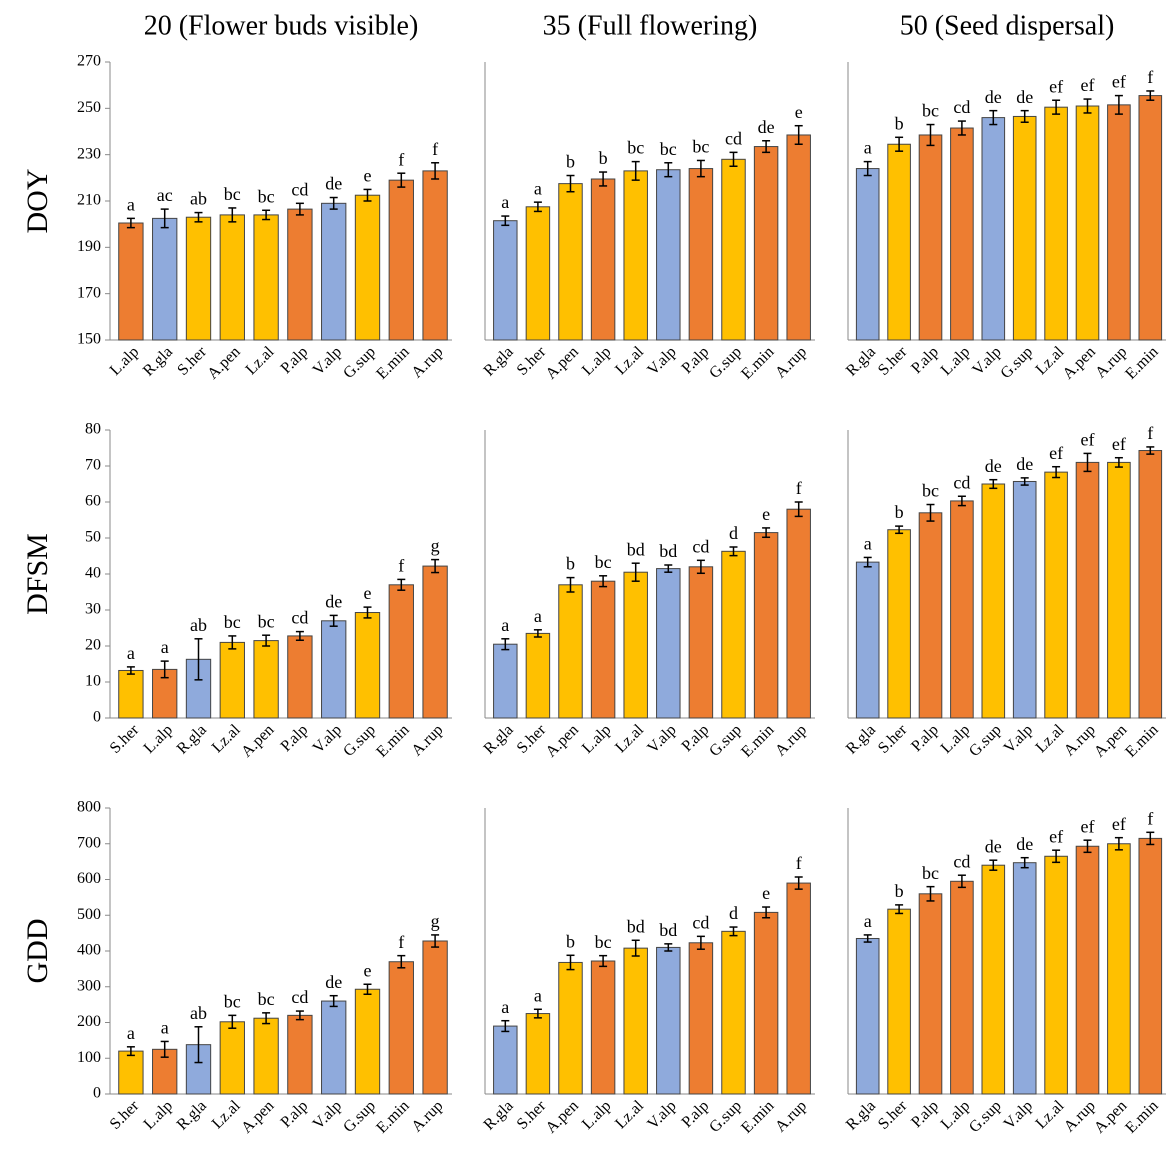  I want to click on y-tick-label: 60, so click(93, 501).